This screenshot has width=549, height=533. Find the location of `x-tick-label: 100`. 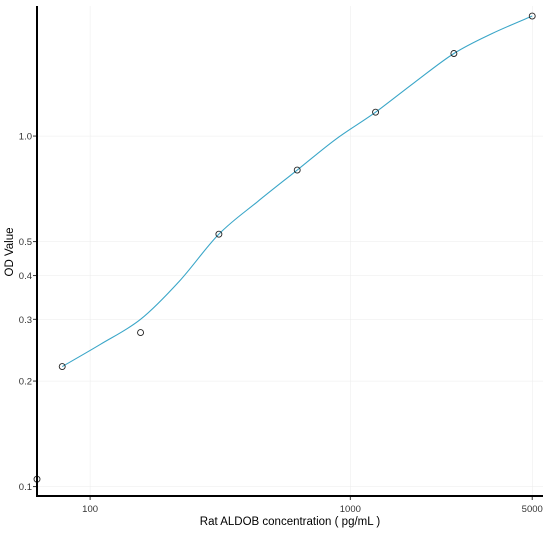

x-tick-label: 100 is located at coordinates (90, 509).